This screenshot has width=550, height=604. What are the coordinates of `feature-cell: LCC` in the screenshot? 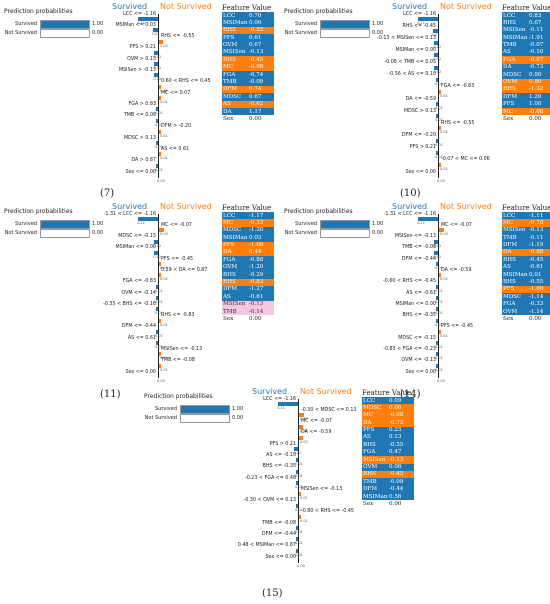 It's located at (229, 215).